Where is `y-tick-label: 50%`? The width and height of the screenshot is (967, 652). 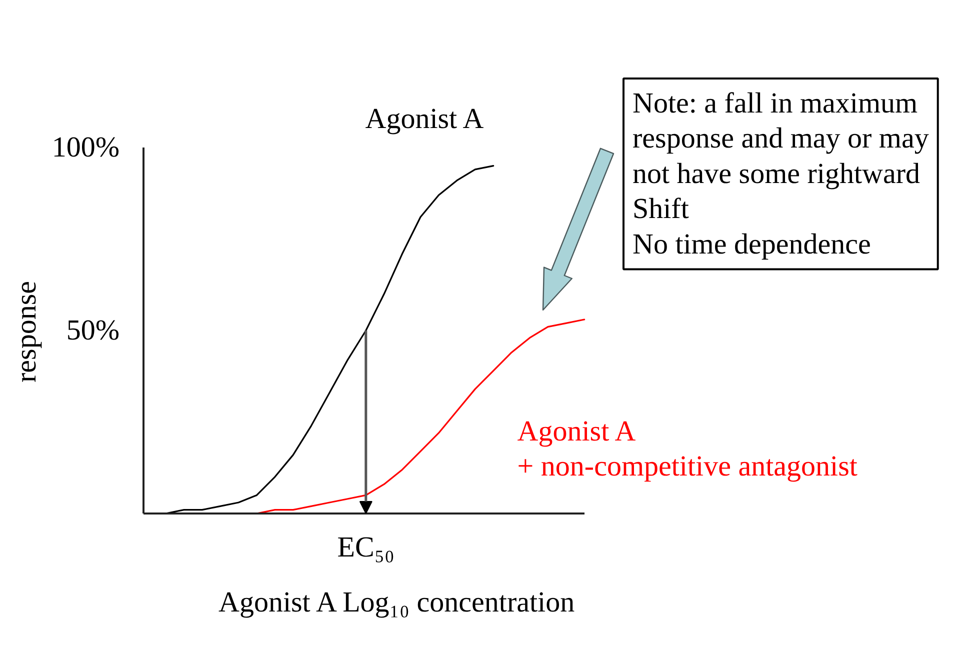
y-tick-label: 50% is located at coordinates (93, 330).